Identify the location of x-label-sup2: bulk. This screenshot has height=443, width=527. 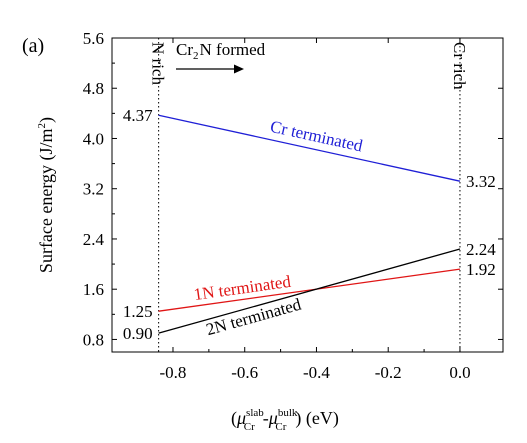
(288, 413).